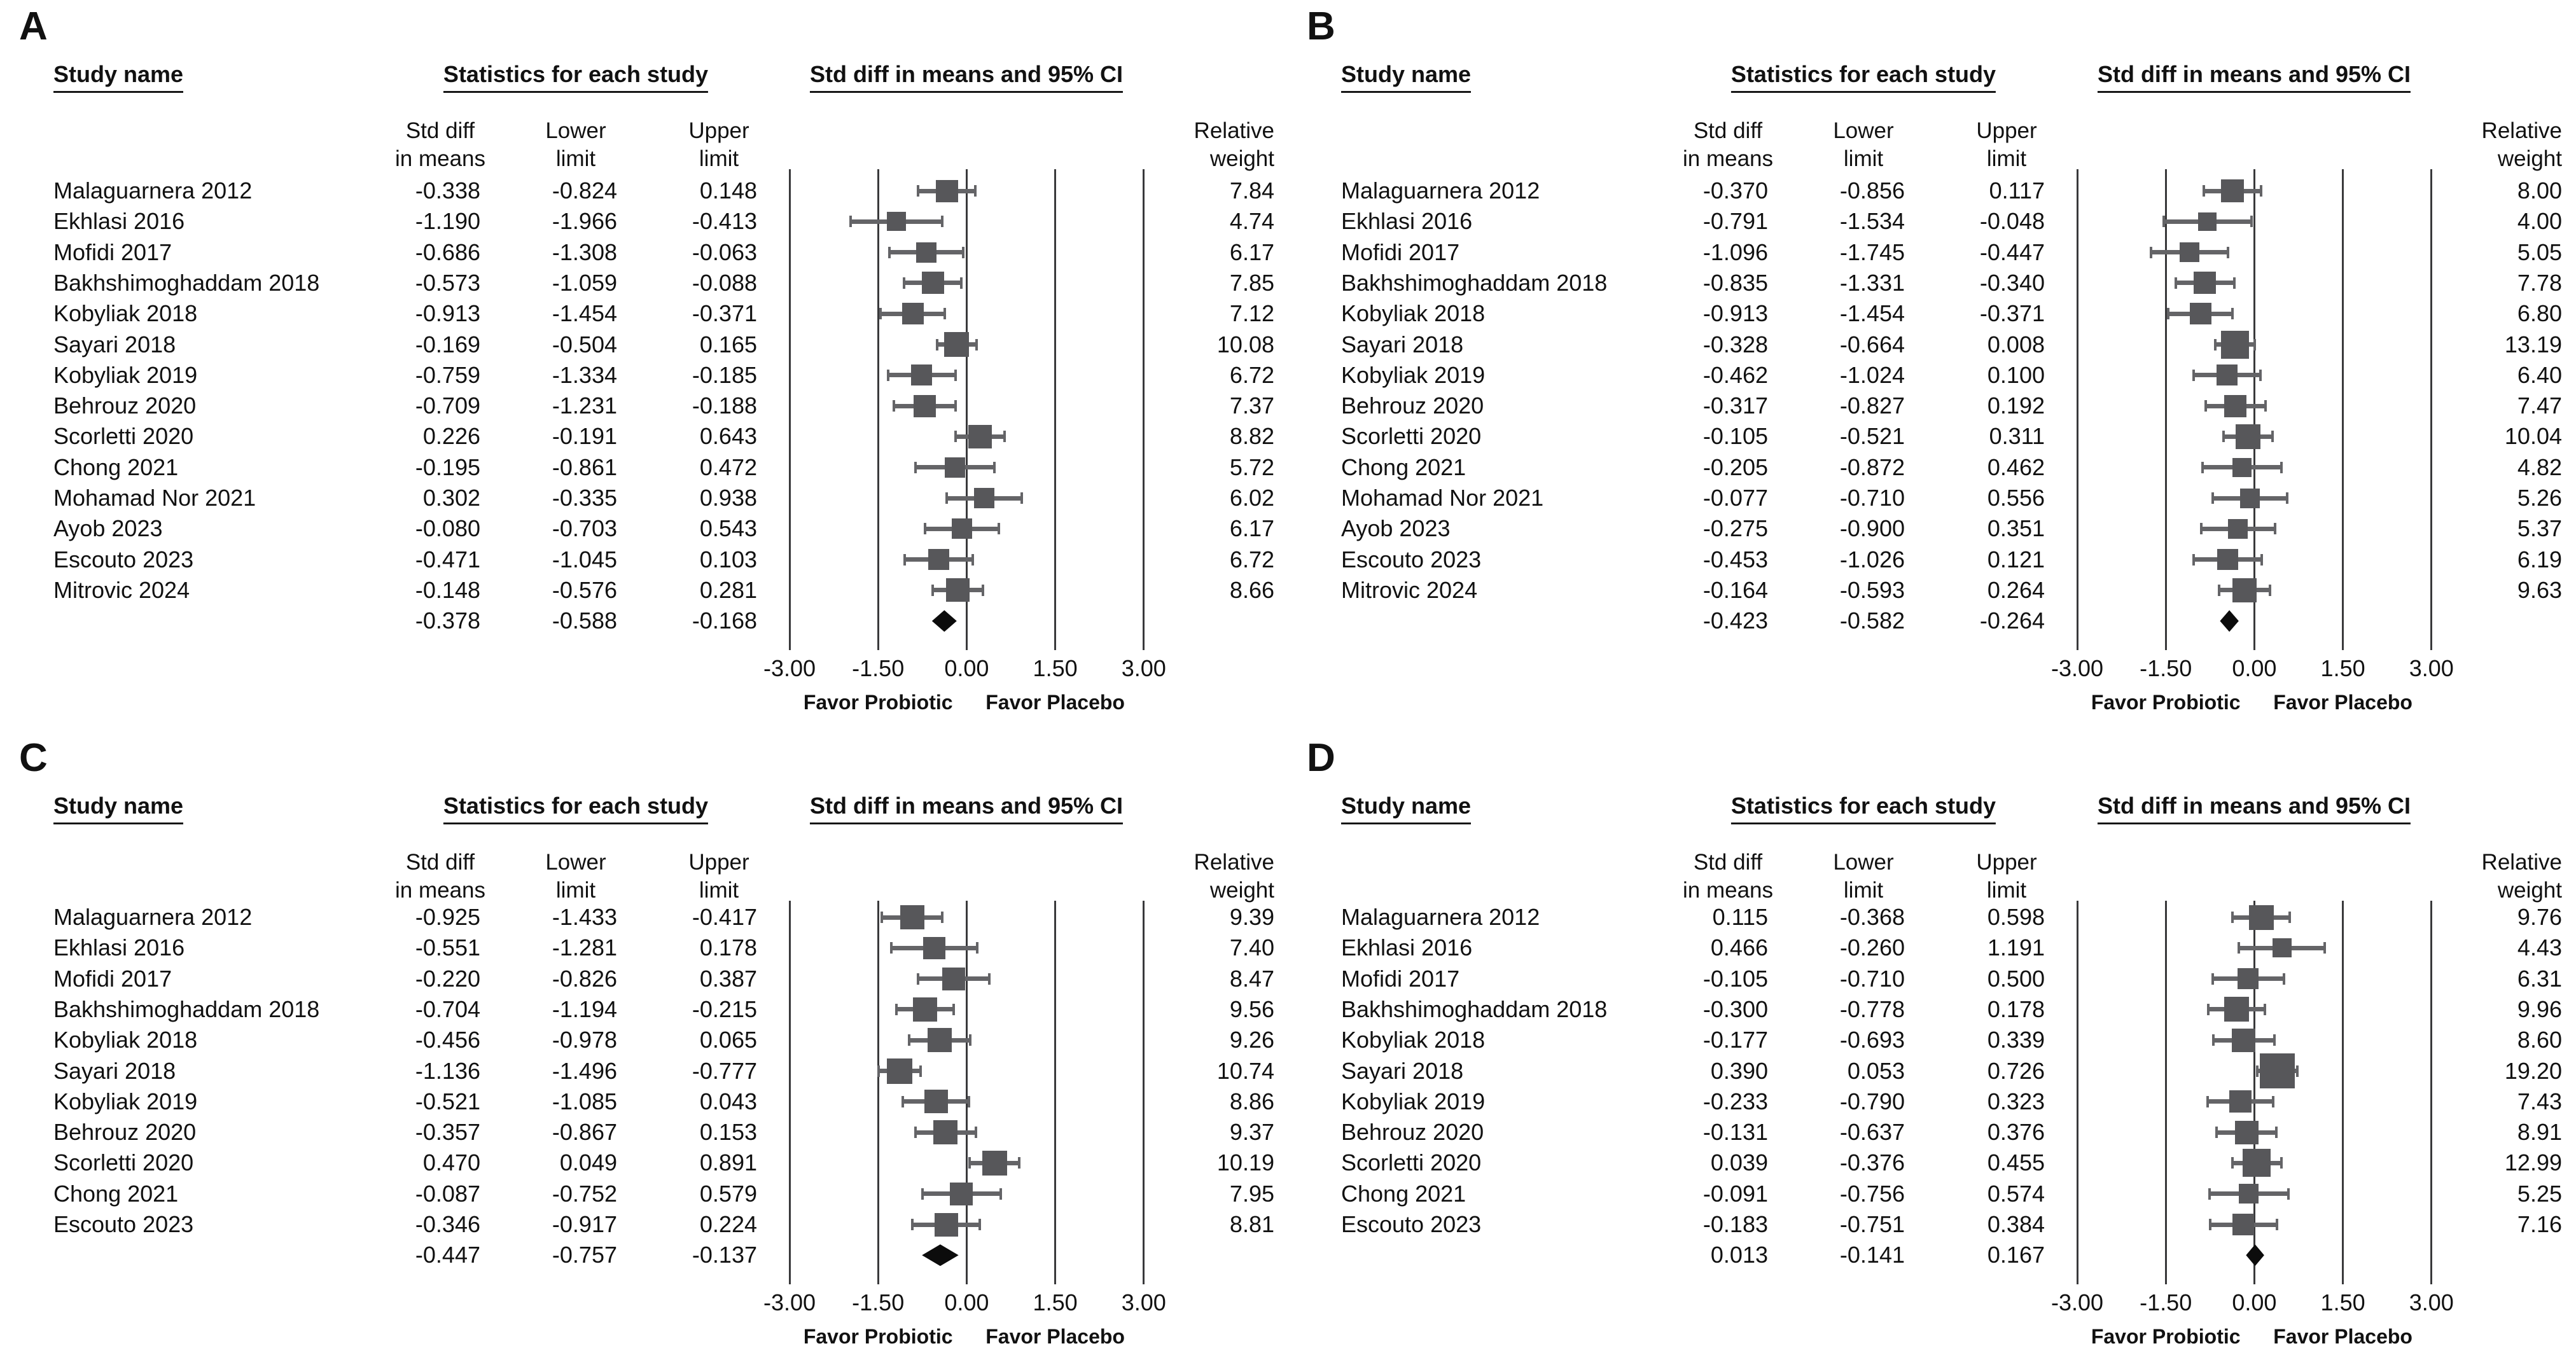  Describe the element at coordinates (119, 947) in the screenshot. I see `study-name-label: Ekhlasi 2016` at that location.